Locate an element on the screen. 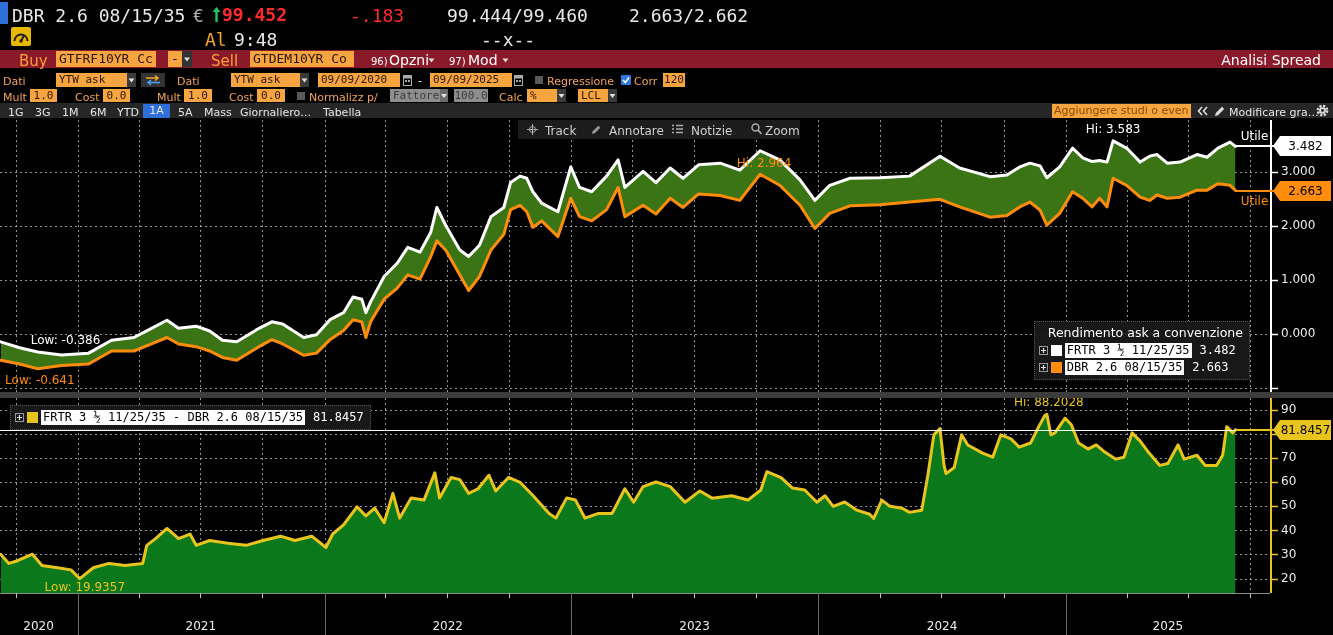 This screenshot has width=1333, height=635. text: 99.444/99.460 is located at coordinates (517, 15).